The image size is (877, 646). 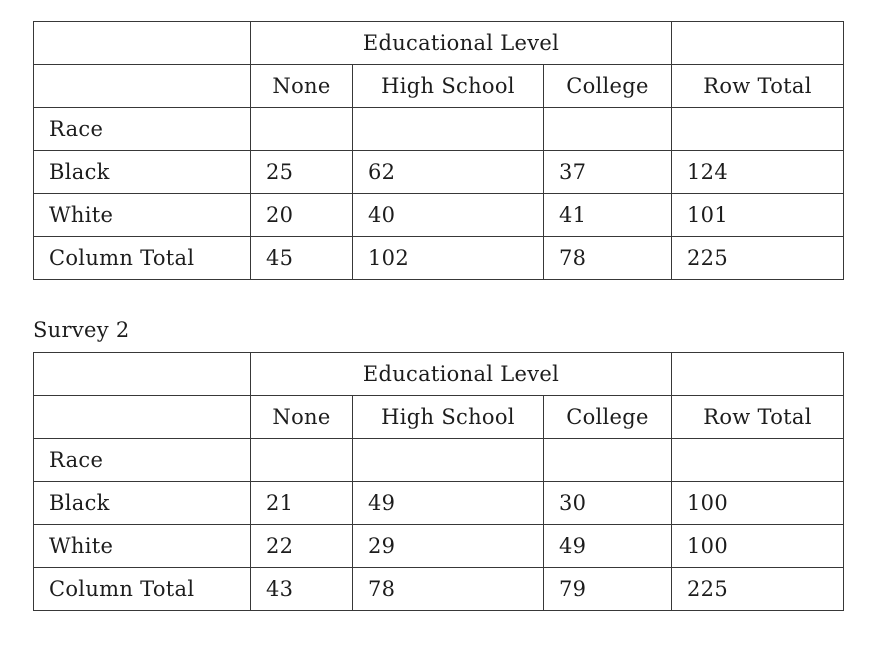 What do you see at coordinates (448, 258) in the screenshot?
I see `cell-value: 102` at bounding box center [448, 258].